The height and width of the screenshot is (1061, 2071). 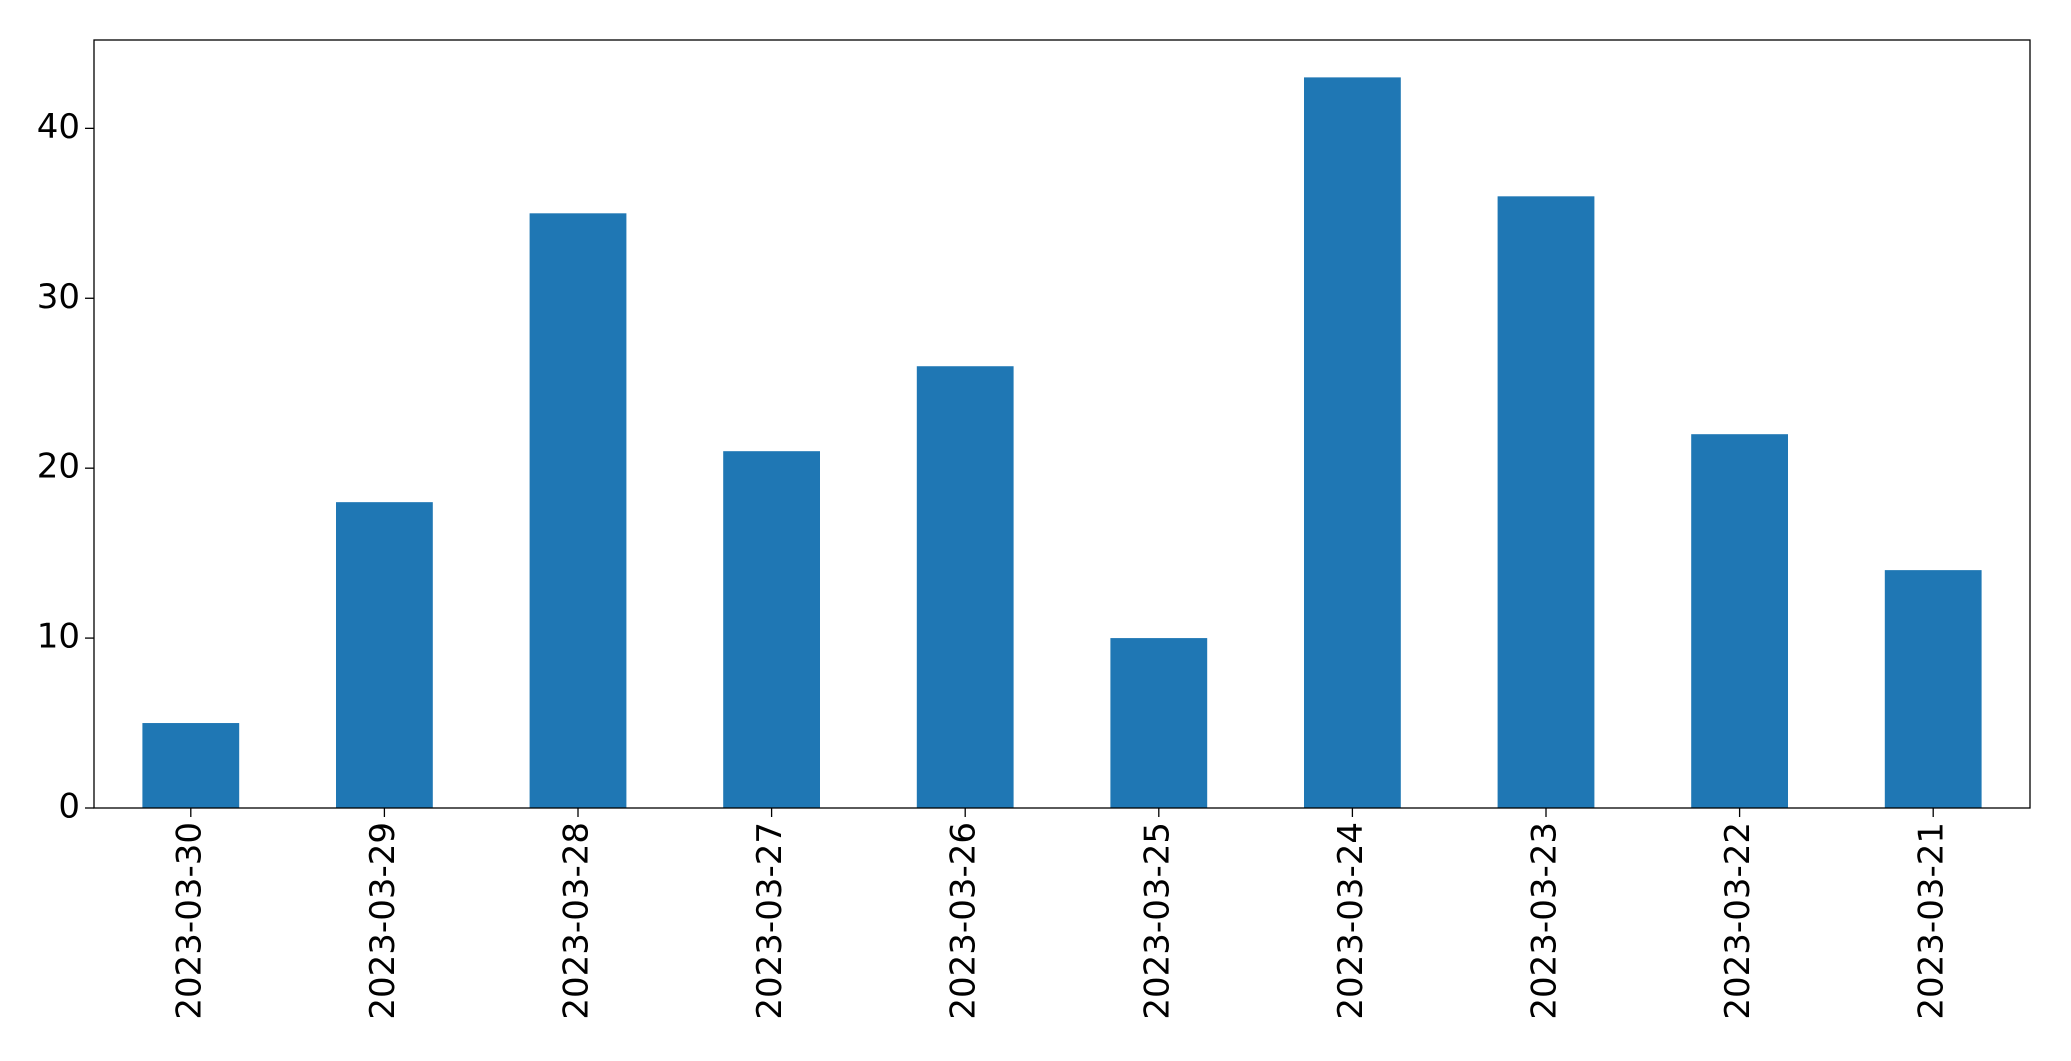 I want to click on y-tick-label: 30, so click(x=58, y=297).